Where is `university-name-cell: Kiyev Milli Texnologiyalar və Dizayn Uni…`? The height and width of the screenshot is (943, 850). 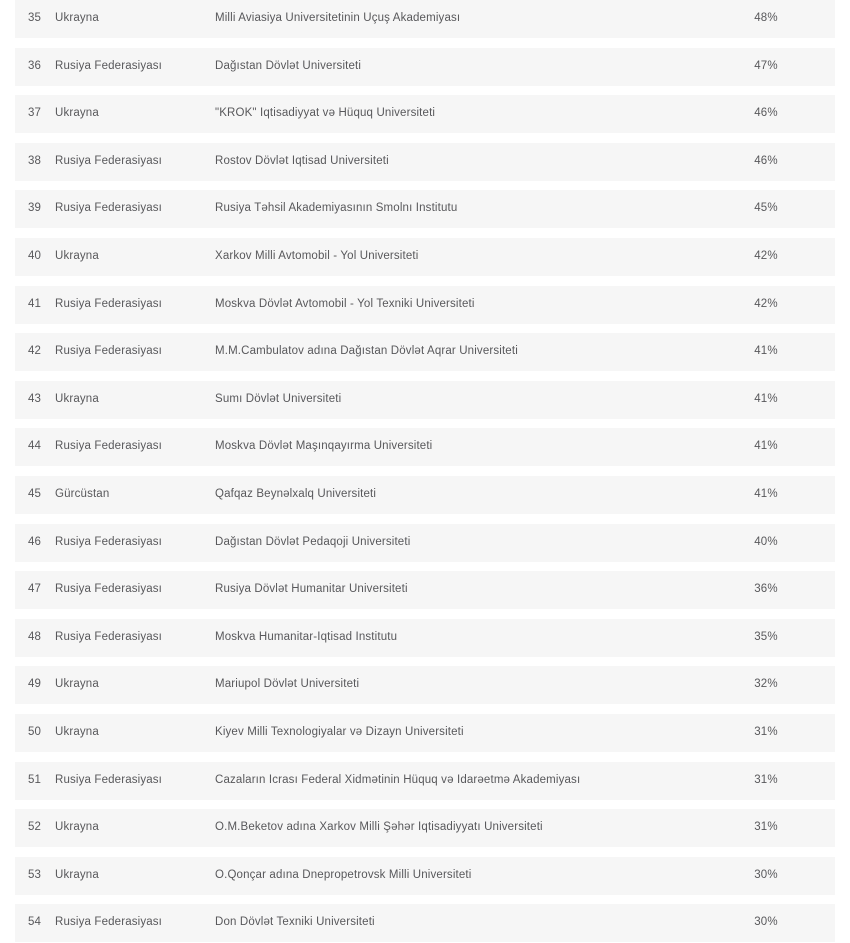
university-name-cell: Kiyev Milli Texnologiyalar və Dizayn Uni… is located at coordinates (339, 732).